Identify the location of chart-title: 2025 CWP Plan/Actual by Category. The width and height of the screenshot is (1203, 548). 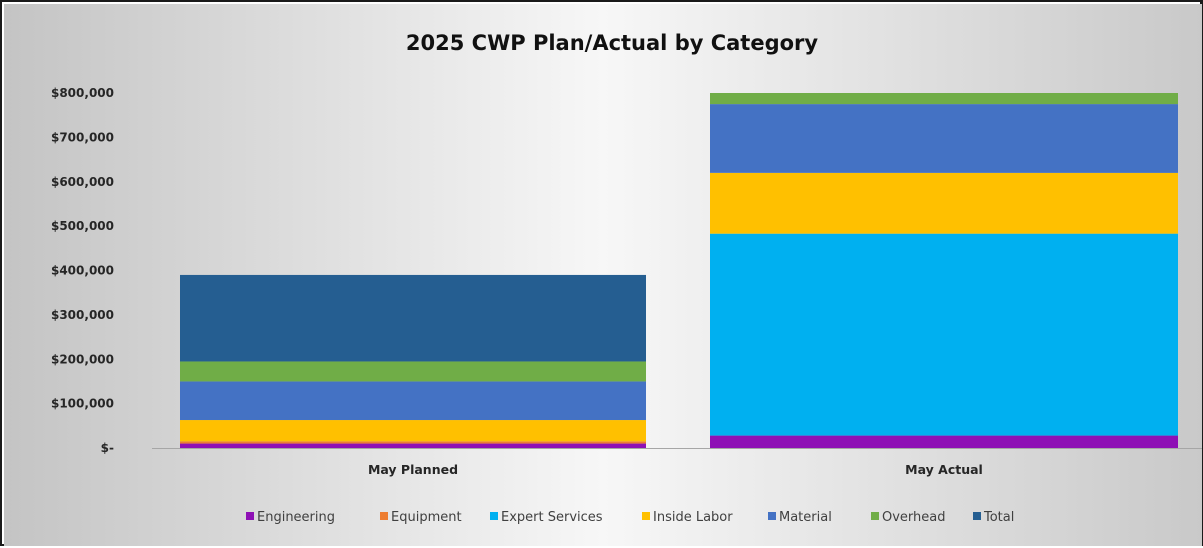
(612, 43).